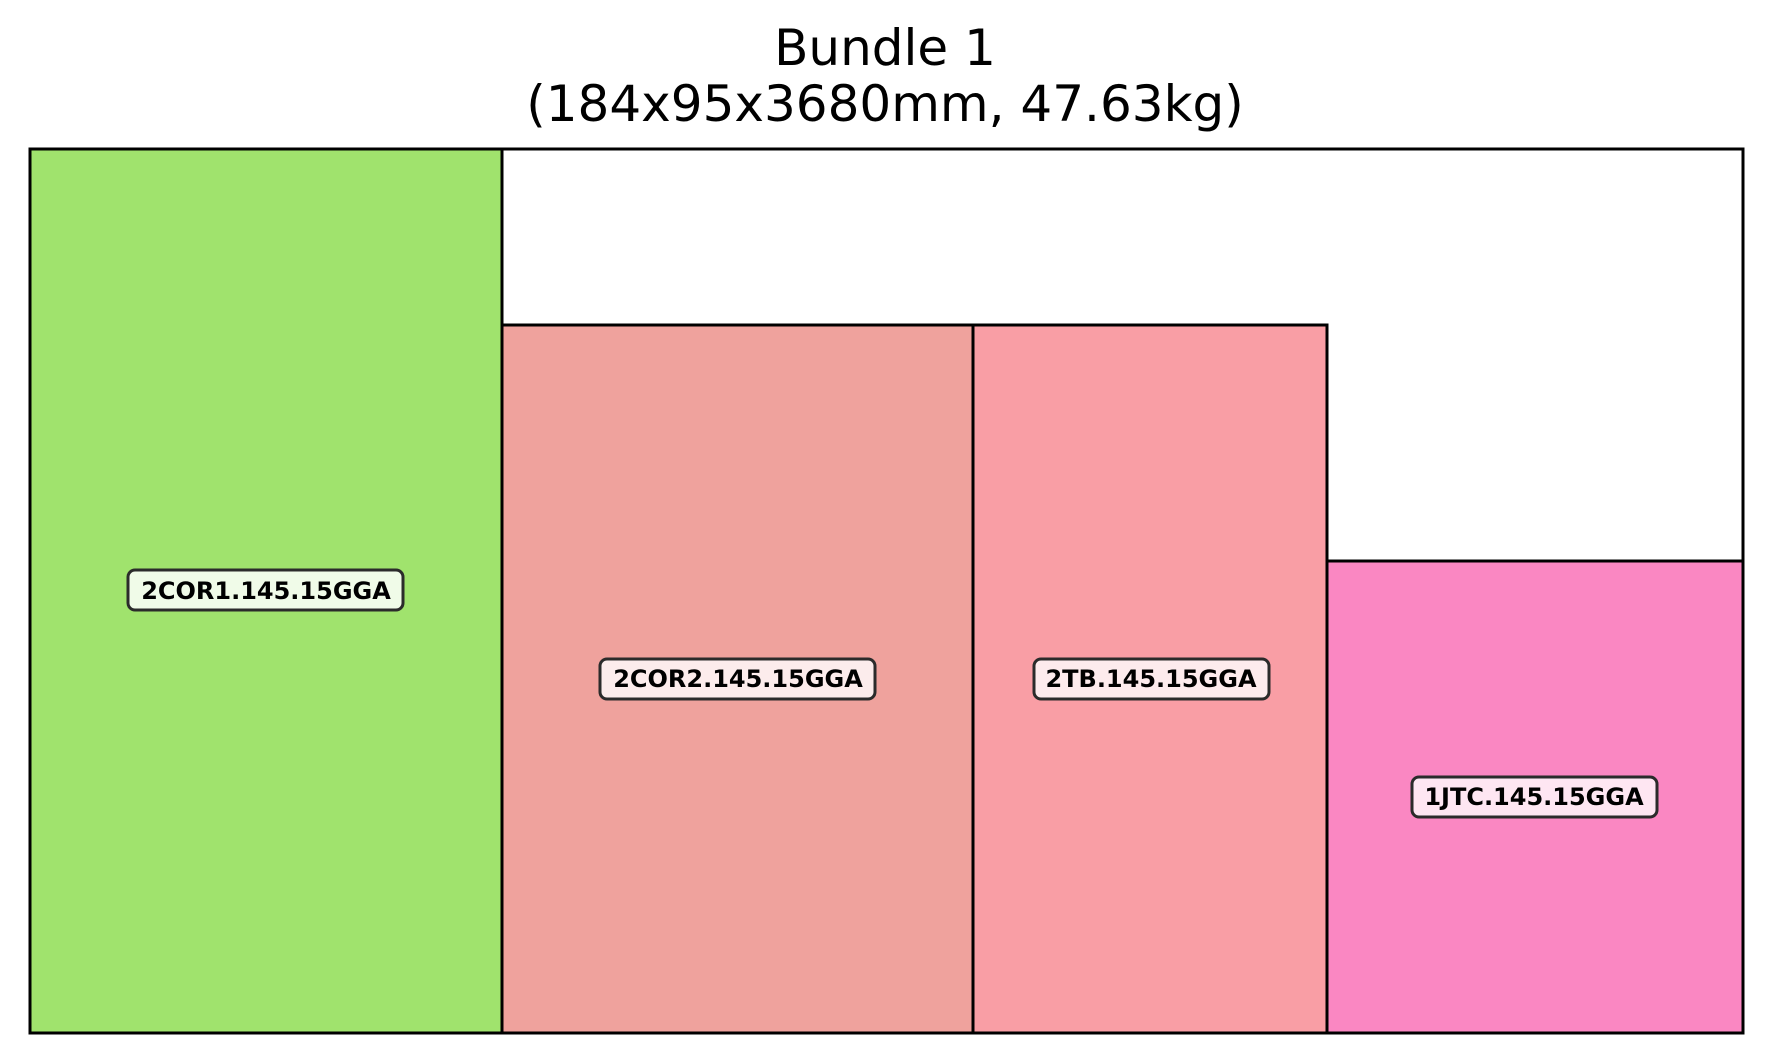 The width and height of the screenshot is (1770, 1063). What do you see at coordinates (885, 104) in the screenshot?
I see `title-line-2: (184x95x3680mm, 47.63kg)` at bounding box center [885, 104].